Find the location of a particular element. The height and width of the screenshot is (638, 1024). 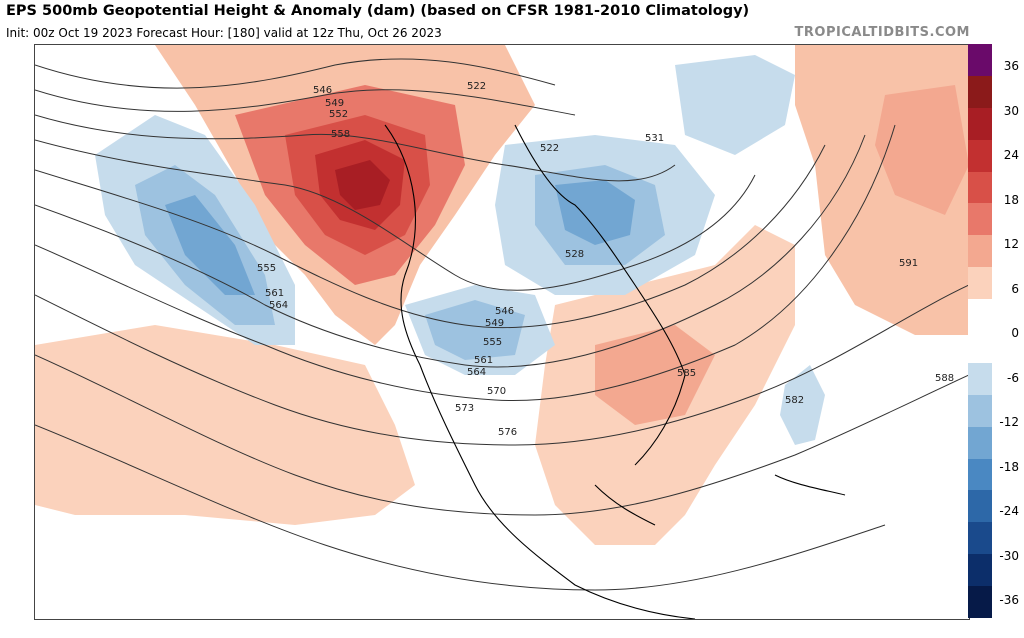

contour-label: 570 is located at coordinates (496, 391).